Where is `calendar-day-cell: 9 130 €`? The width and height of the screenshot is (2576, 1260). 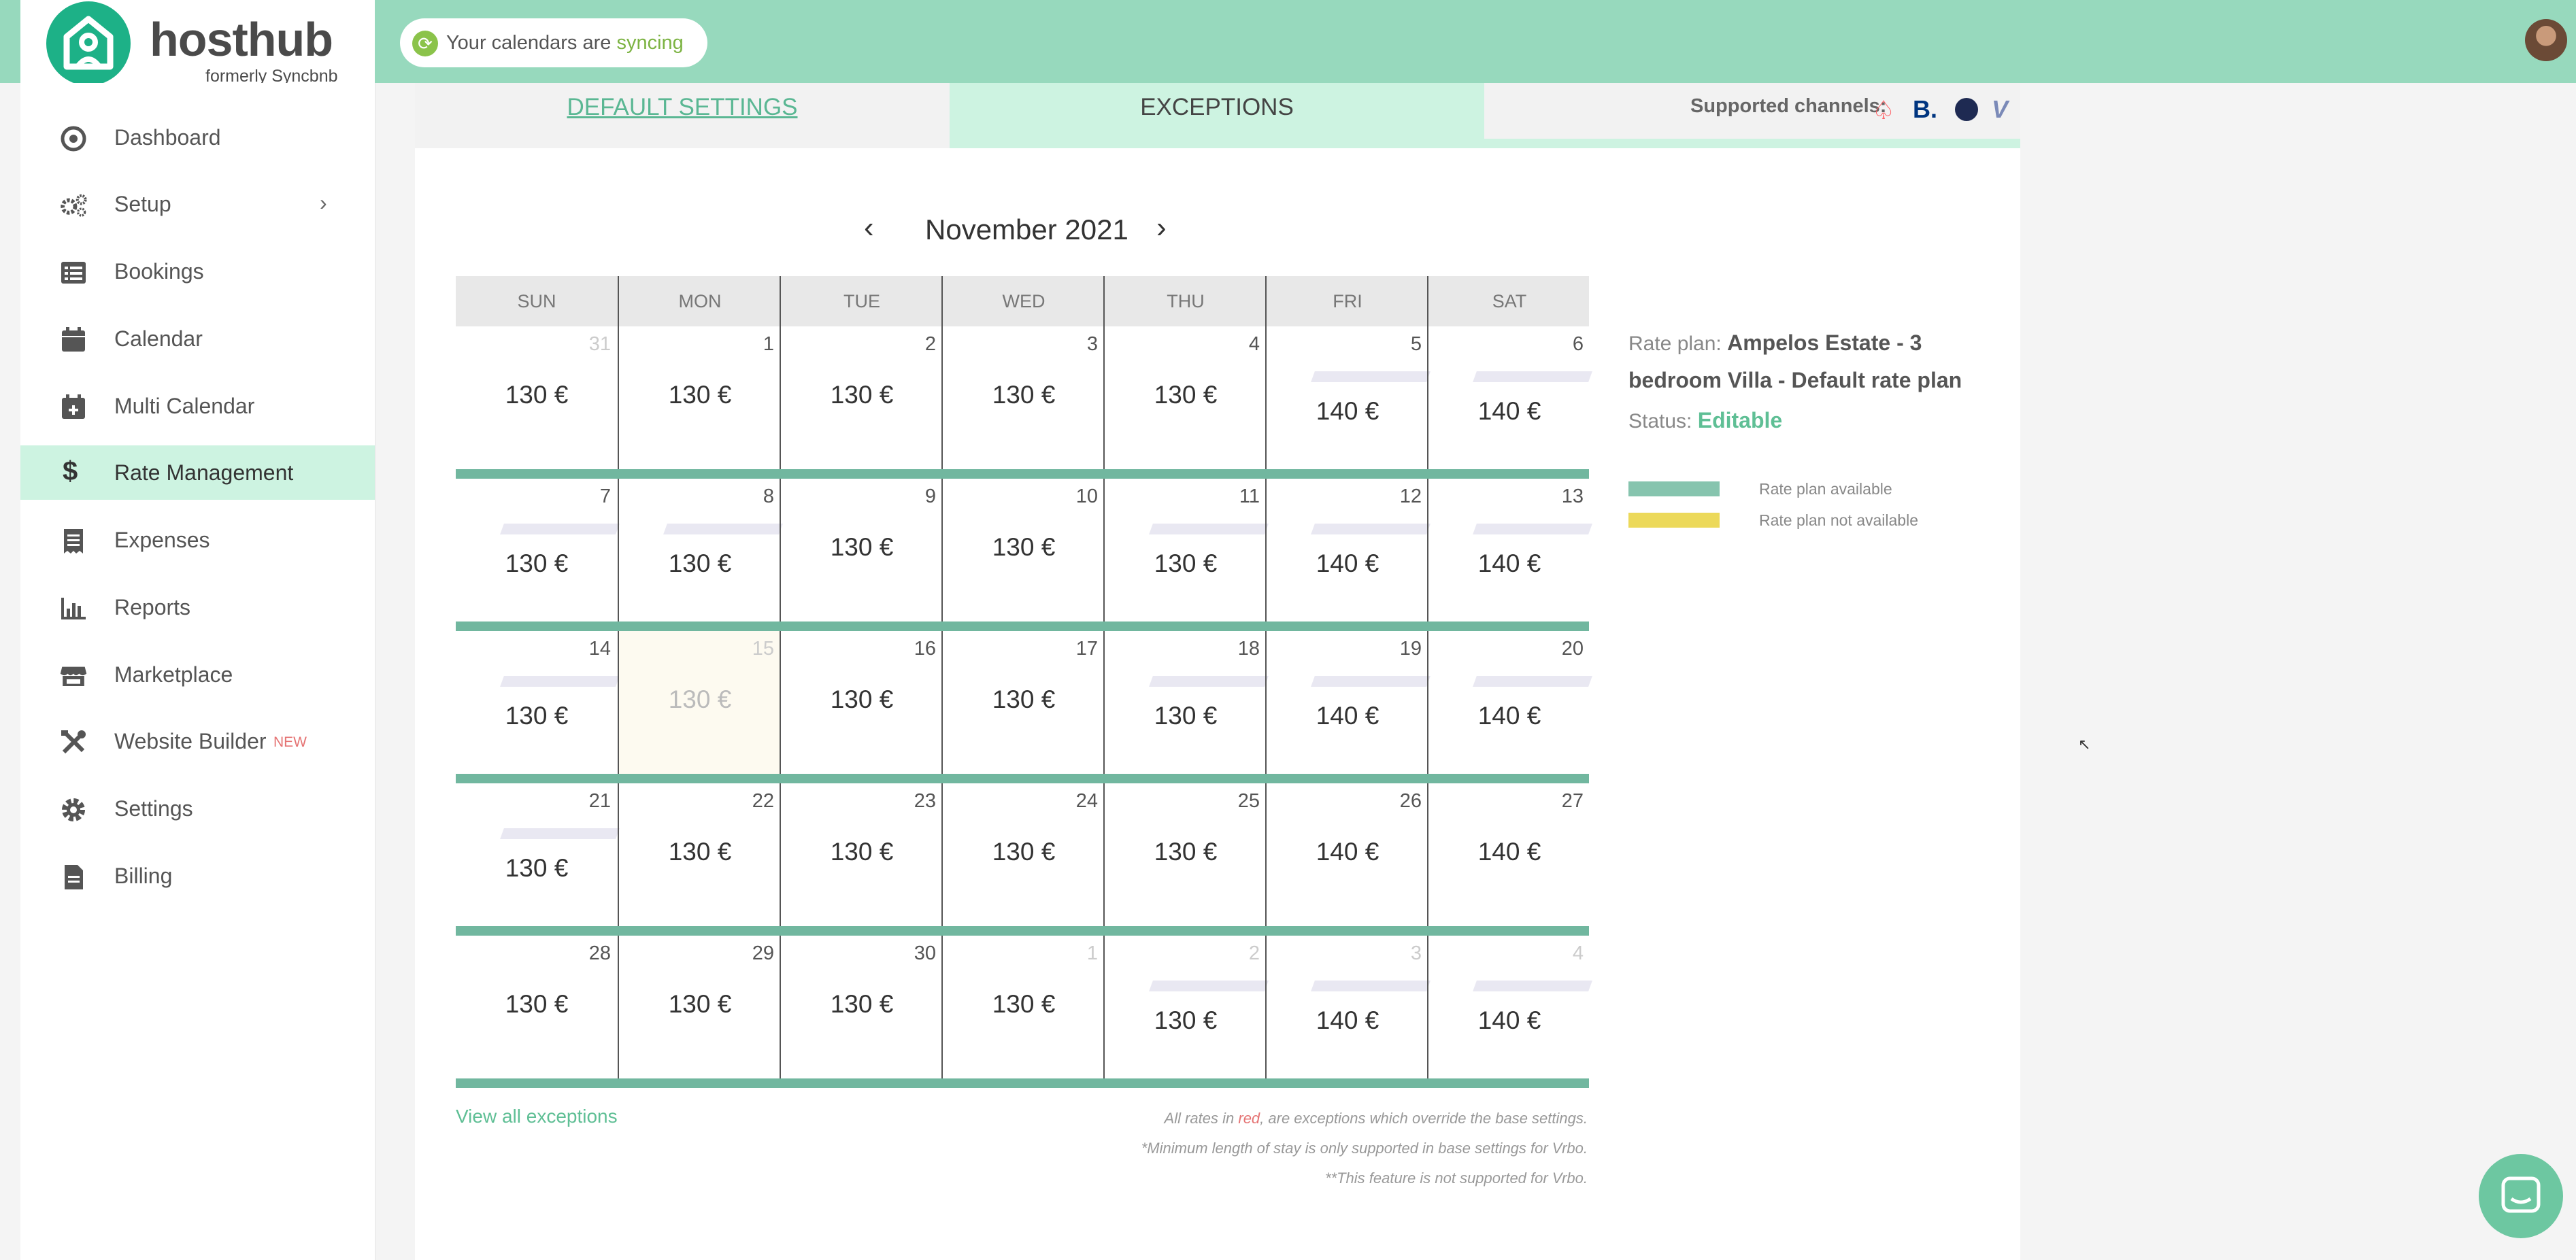 calendar-day-cell: 9 130 € is located at coordinates (861, 550).